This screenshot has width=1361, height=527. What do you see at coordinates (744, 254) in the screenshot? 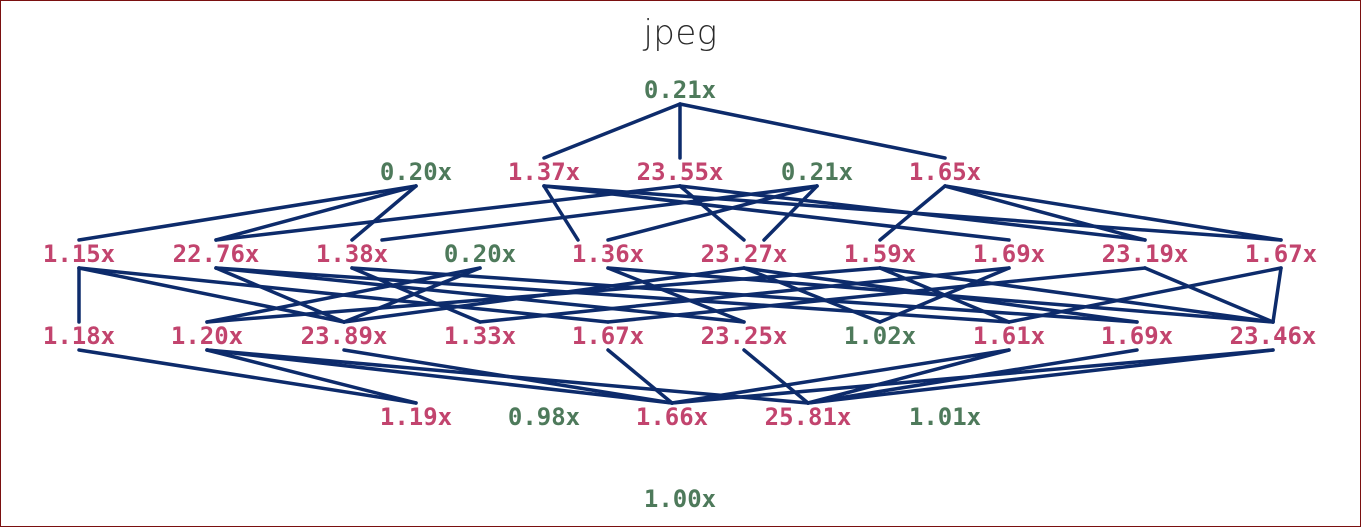
I see `node-label: 23.27x` at bounding box center [744, 254].